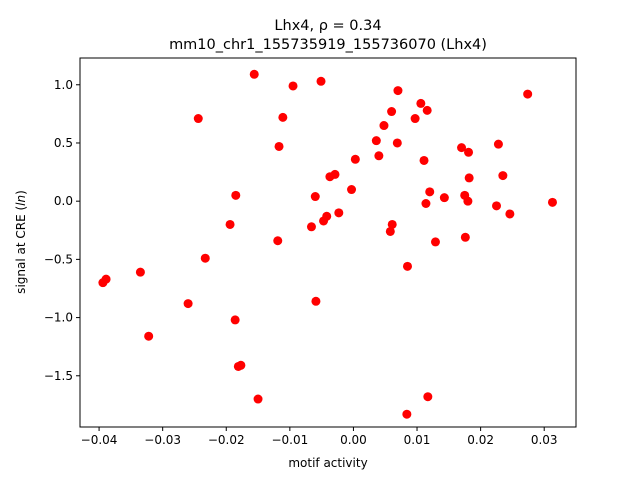 Image resolution: width=640 pixels, height=480 pixels. Describe the element at coordinates (58, 376) in the screenshot. I see `y-tick-label-5: −1.5` at that location.